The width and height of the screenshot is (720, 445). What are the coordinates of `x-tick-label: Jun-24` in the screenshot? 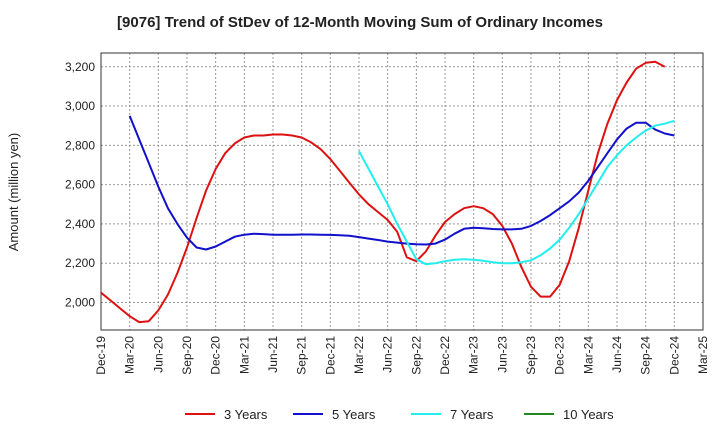 It's located at (617, 354).